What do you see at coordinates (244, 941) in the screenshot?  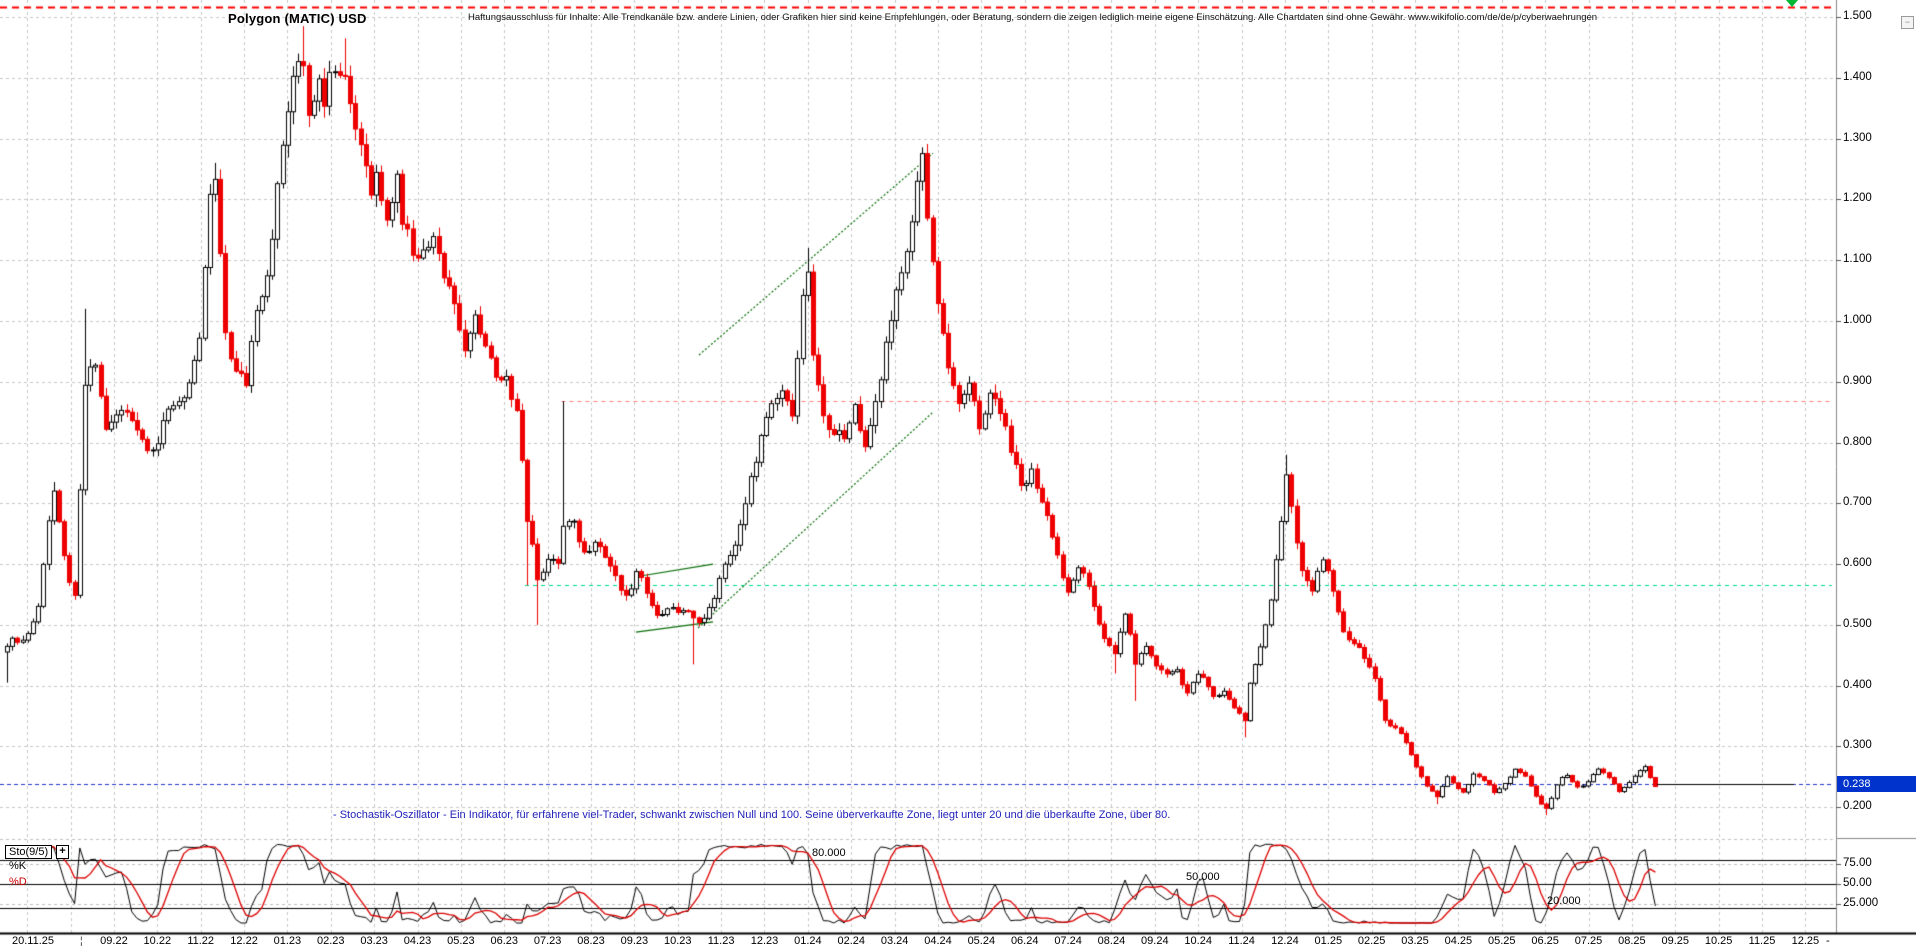 I see `date-tick-label: 12.22` at bounding box center [244, 941].